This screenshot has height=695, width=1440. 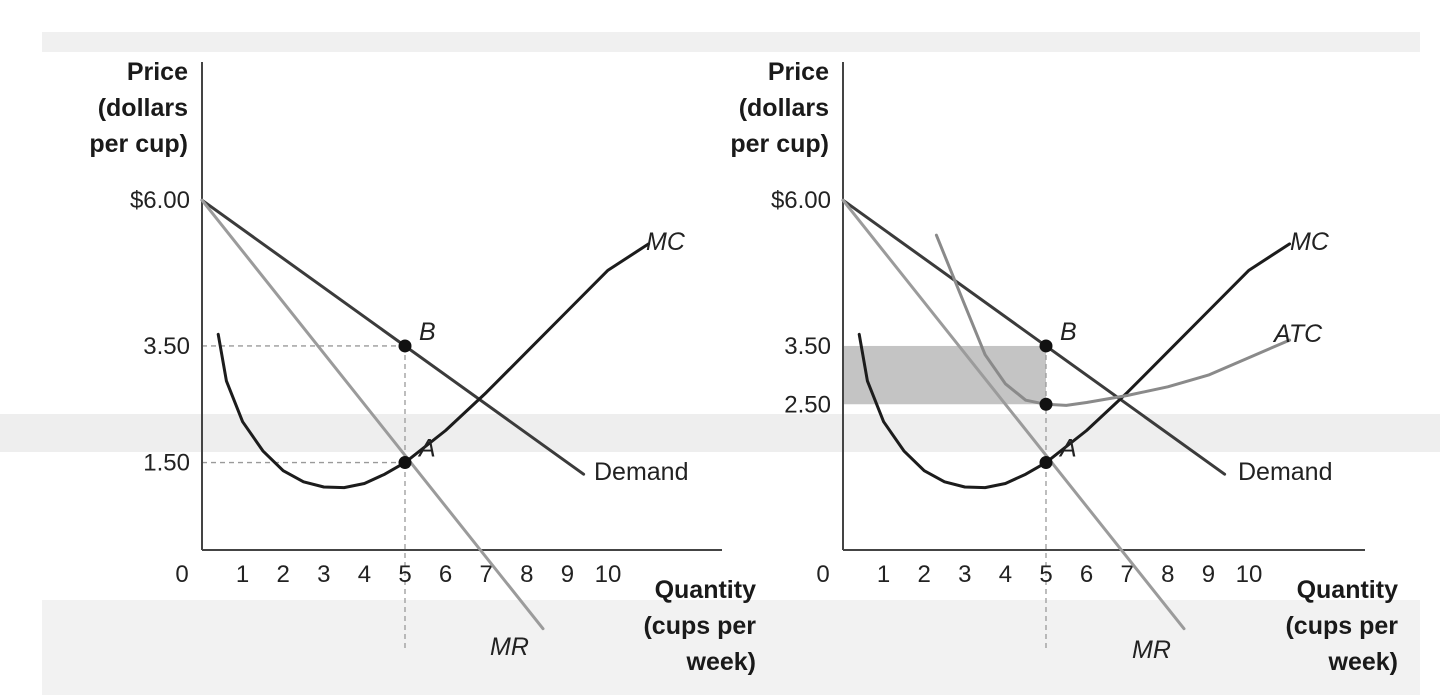 I want to click on point-atc-min, so click(x=1046, y=404).